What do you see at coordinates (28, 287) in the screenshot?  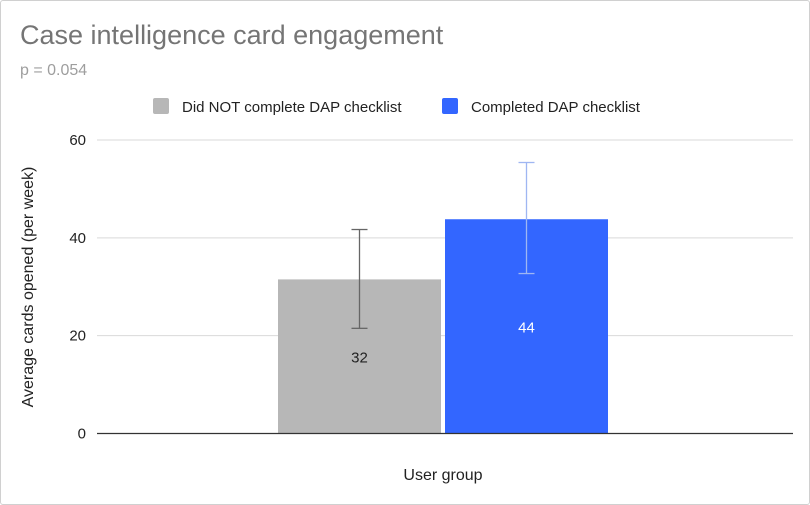 I see `y-axis-label: Average cards opened (per week)` at bounding box center [28, 287].